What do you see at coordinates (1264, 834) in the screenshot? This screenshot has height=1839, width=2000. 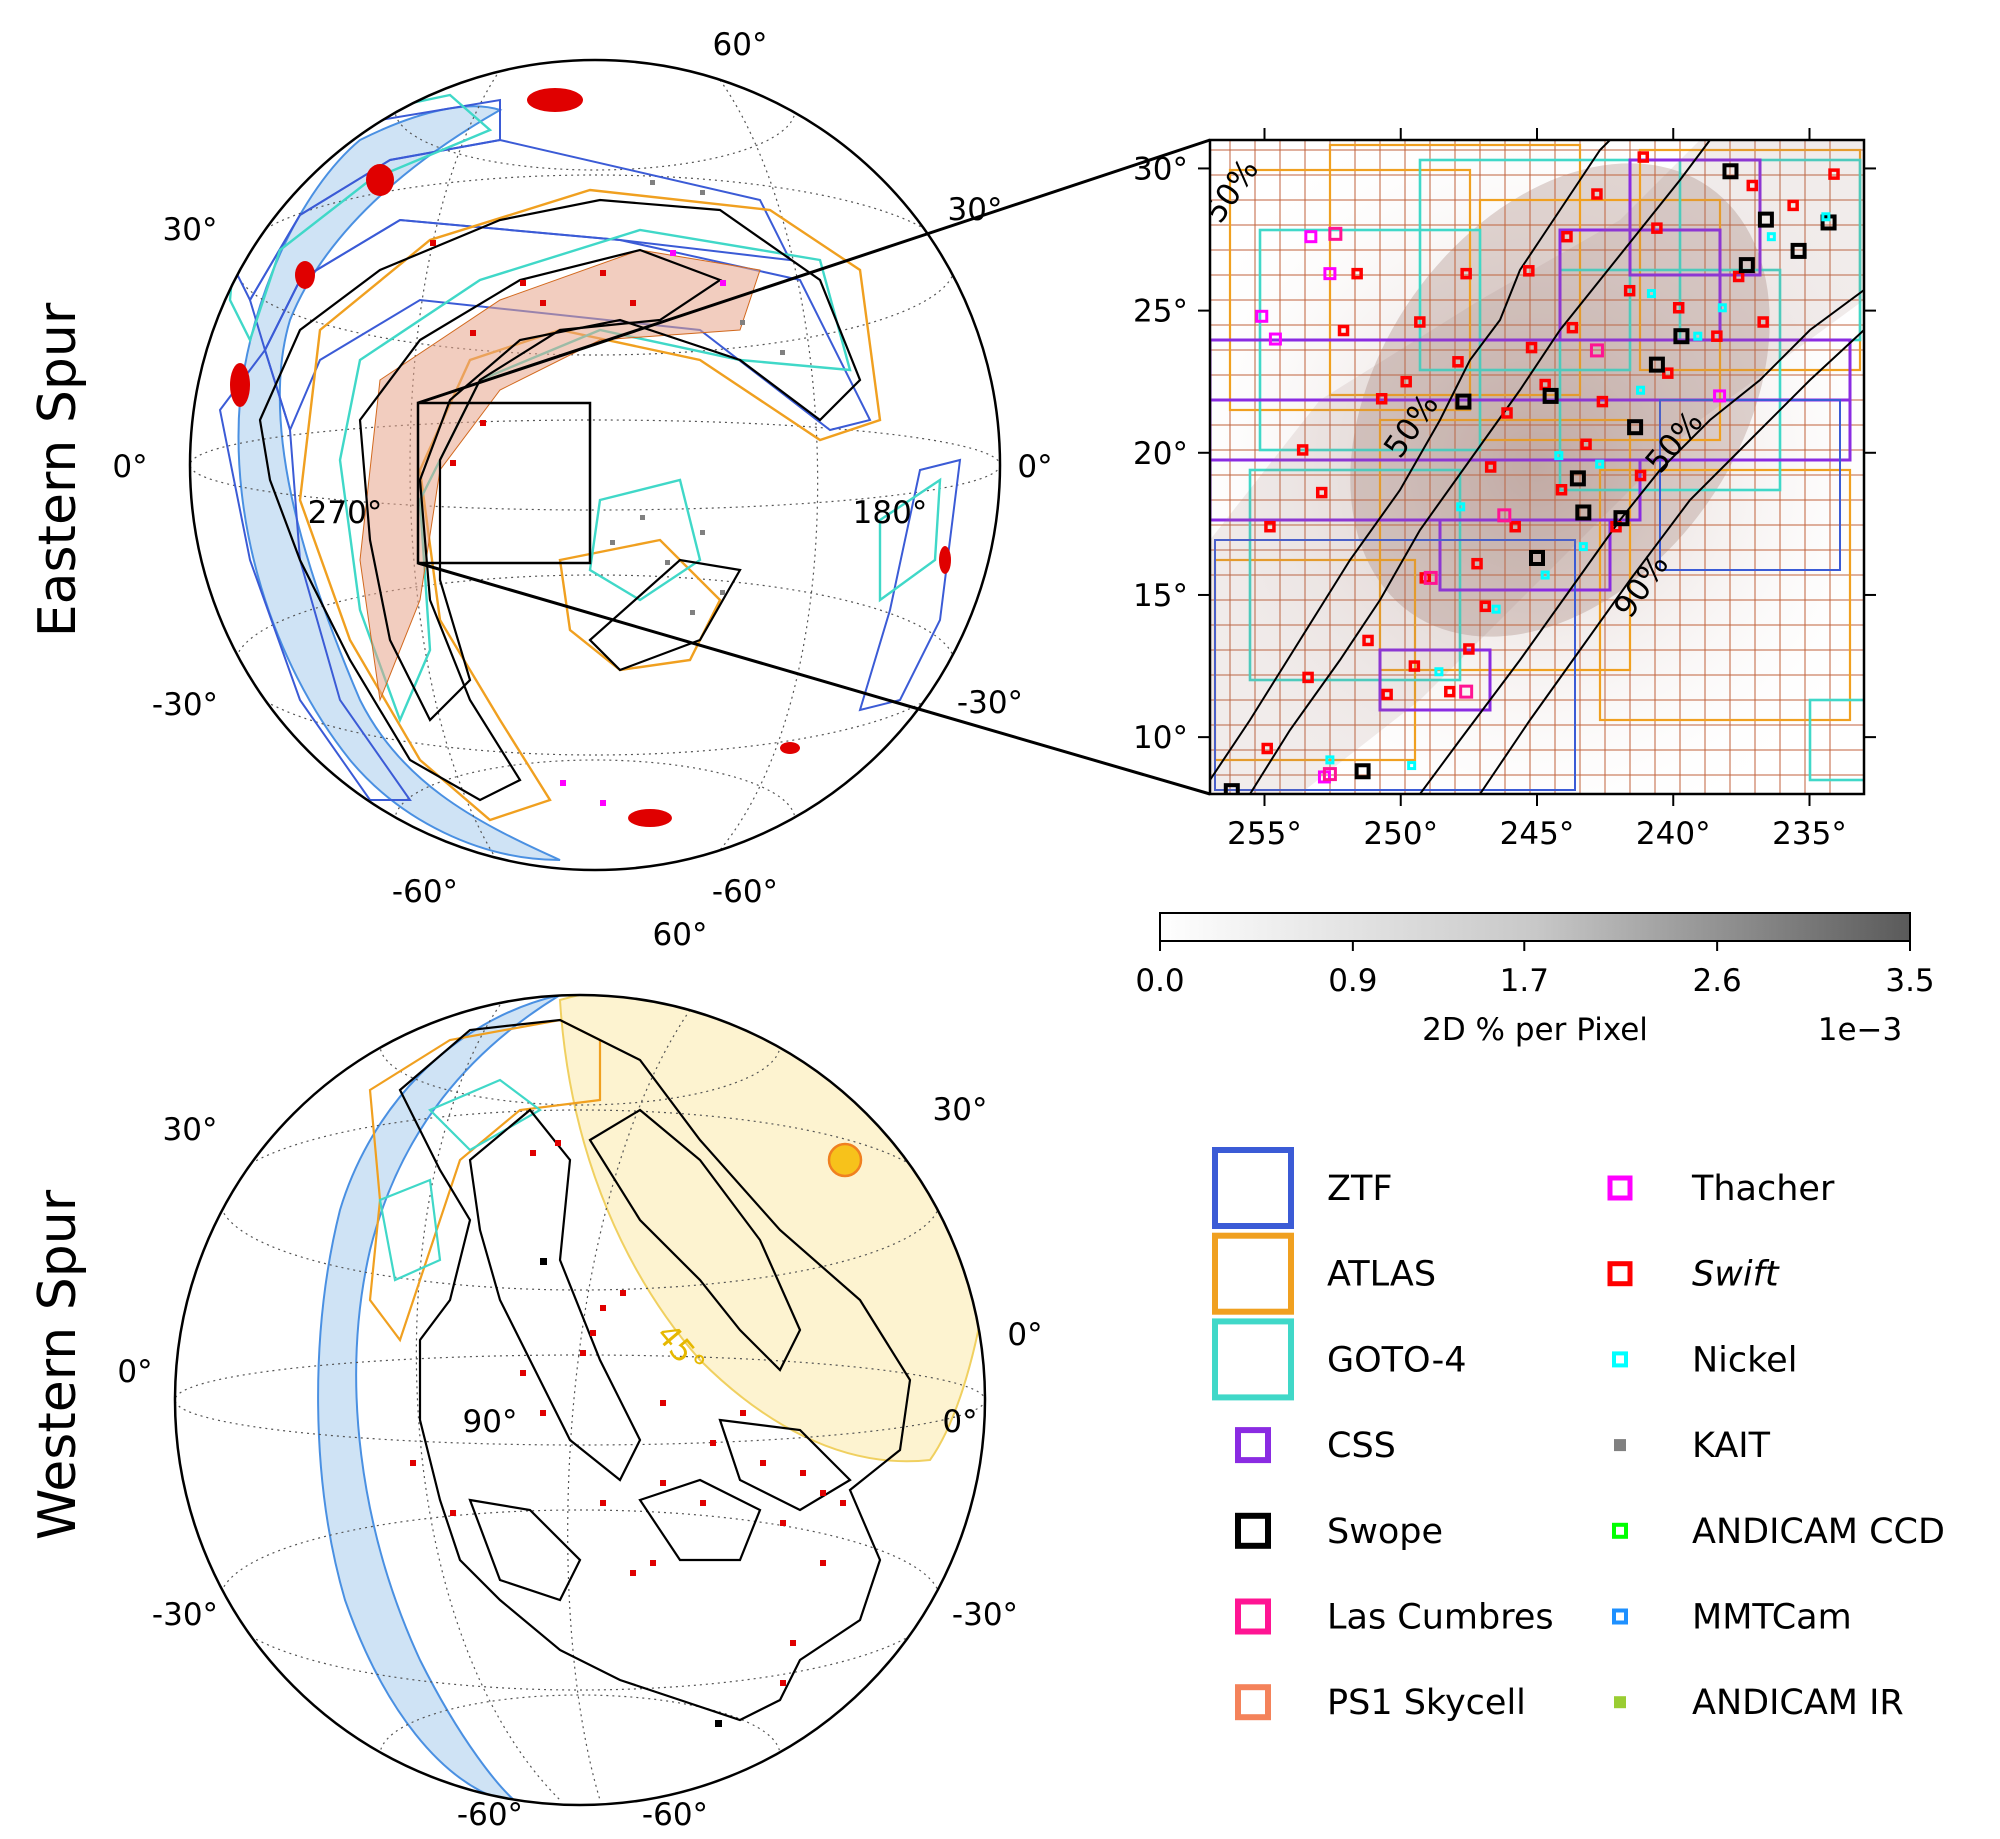 I see `x-tick-label-0: 255°` at bounding box center [1264, 834].